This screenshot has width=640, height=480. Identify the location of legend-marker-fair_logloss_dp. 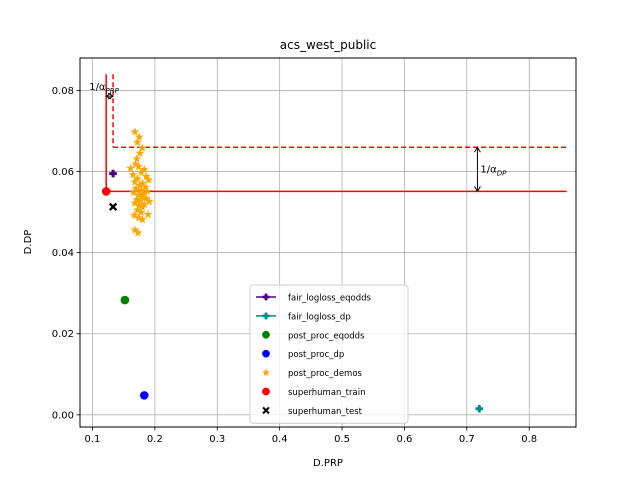
(266, 316).